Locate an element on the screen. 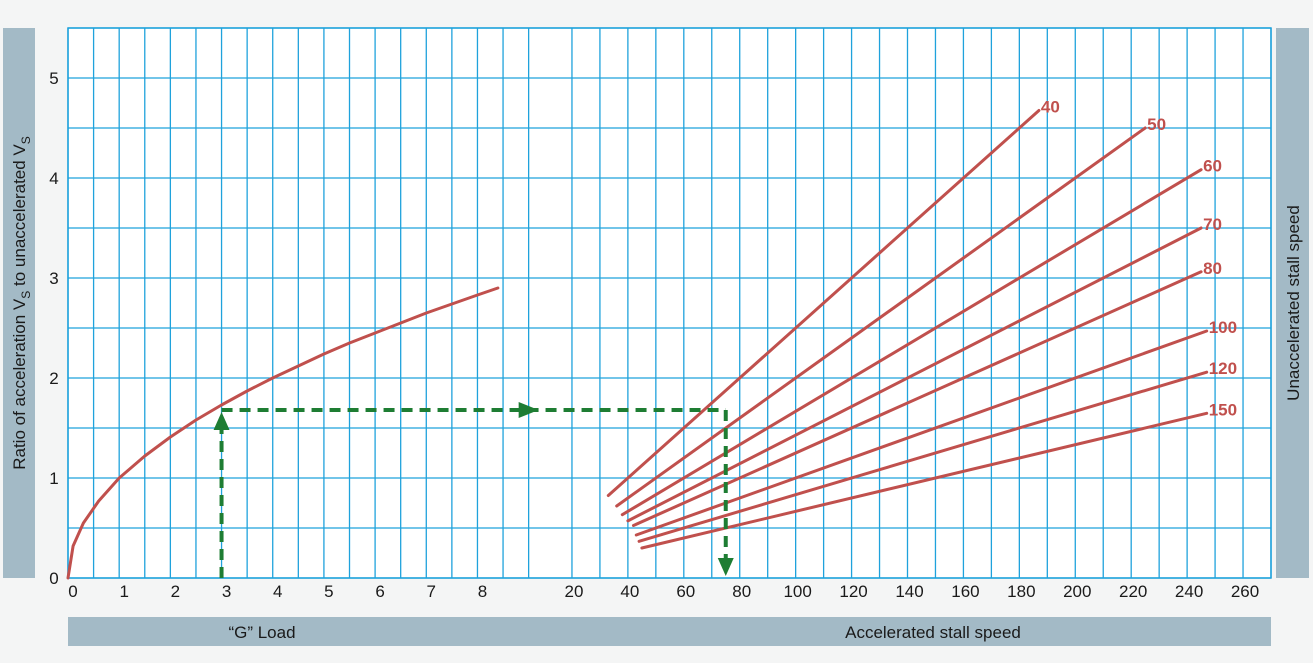 The height and width of the screenshot is (663, 1313). right-axis-label: Unaccelerated stall speed is located at coordinates (1293, 303).